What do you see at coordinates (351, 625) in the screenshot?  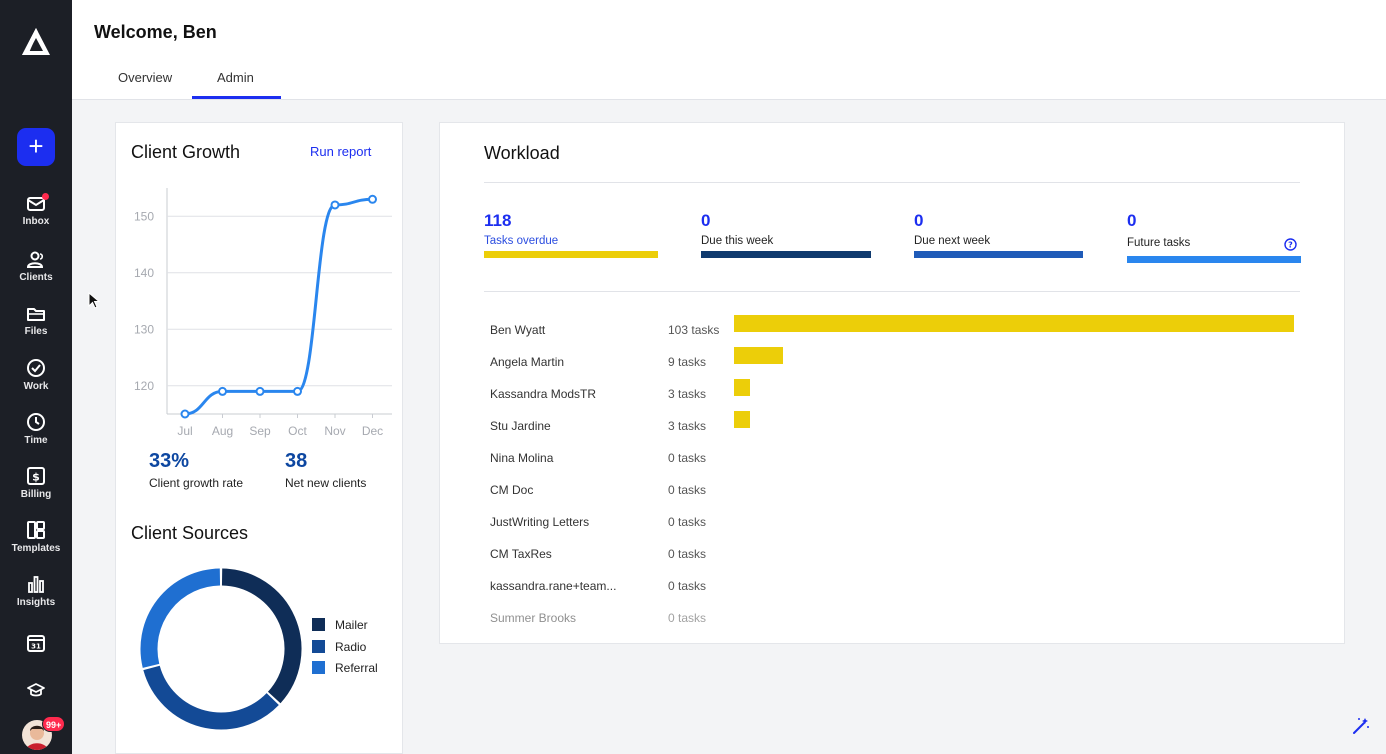 I see `legend-label: Mailer` at bounding box center [351, 625].